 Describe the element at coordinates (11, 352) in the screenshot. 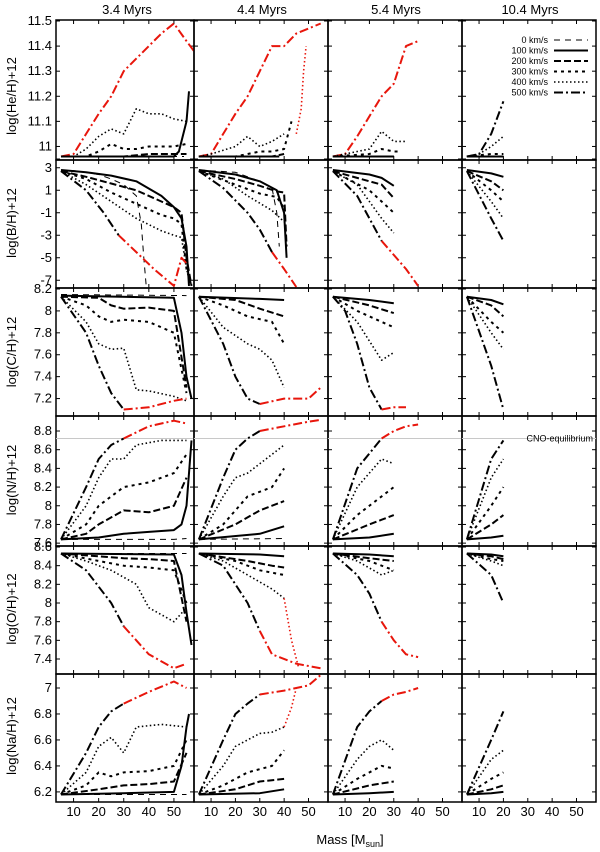

I see `y-axis-label: log(C/H)+12` at that location.